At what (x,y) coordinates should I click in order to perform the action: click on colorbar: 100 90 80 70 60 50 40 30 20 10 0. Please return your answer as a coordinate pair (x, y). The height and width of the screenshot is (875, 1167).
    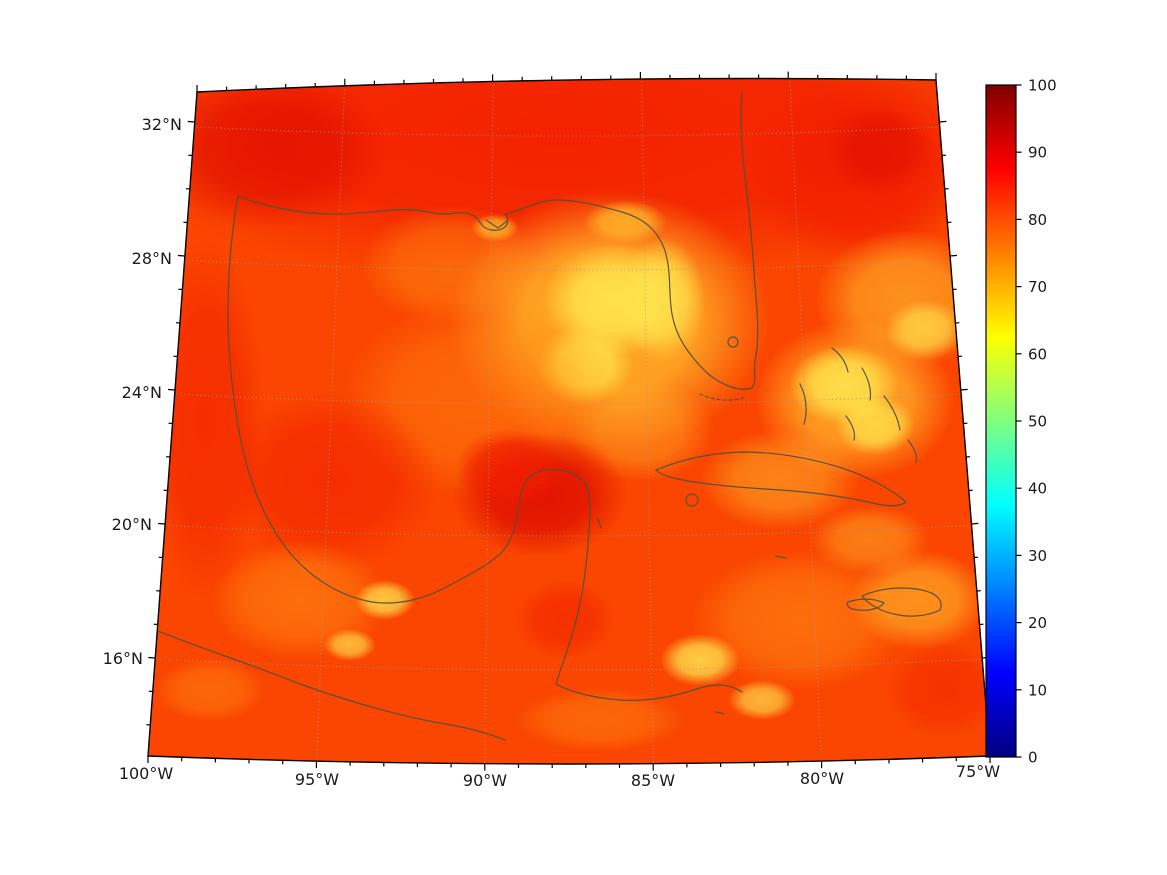
    Looking at the image, I should click on (1021, 422).